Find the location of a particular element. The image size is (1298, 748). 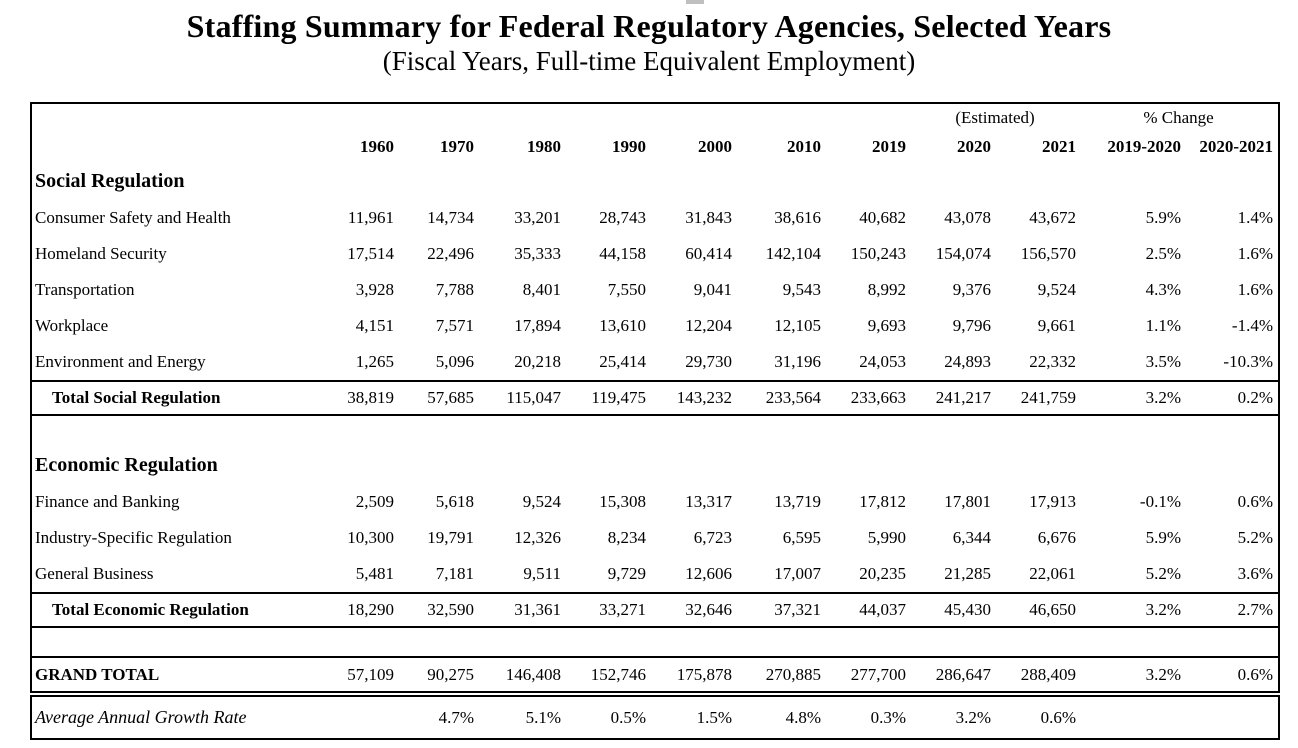

value-cell: 29,730 is located at coordinates (708, 361).